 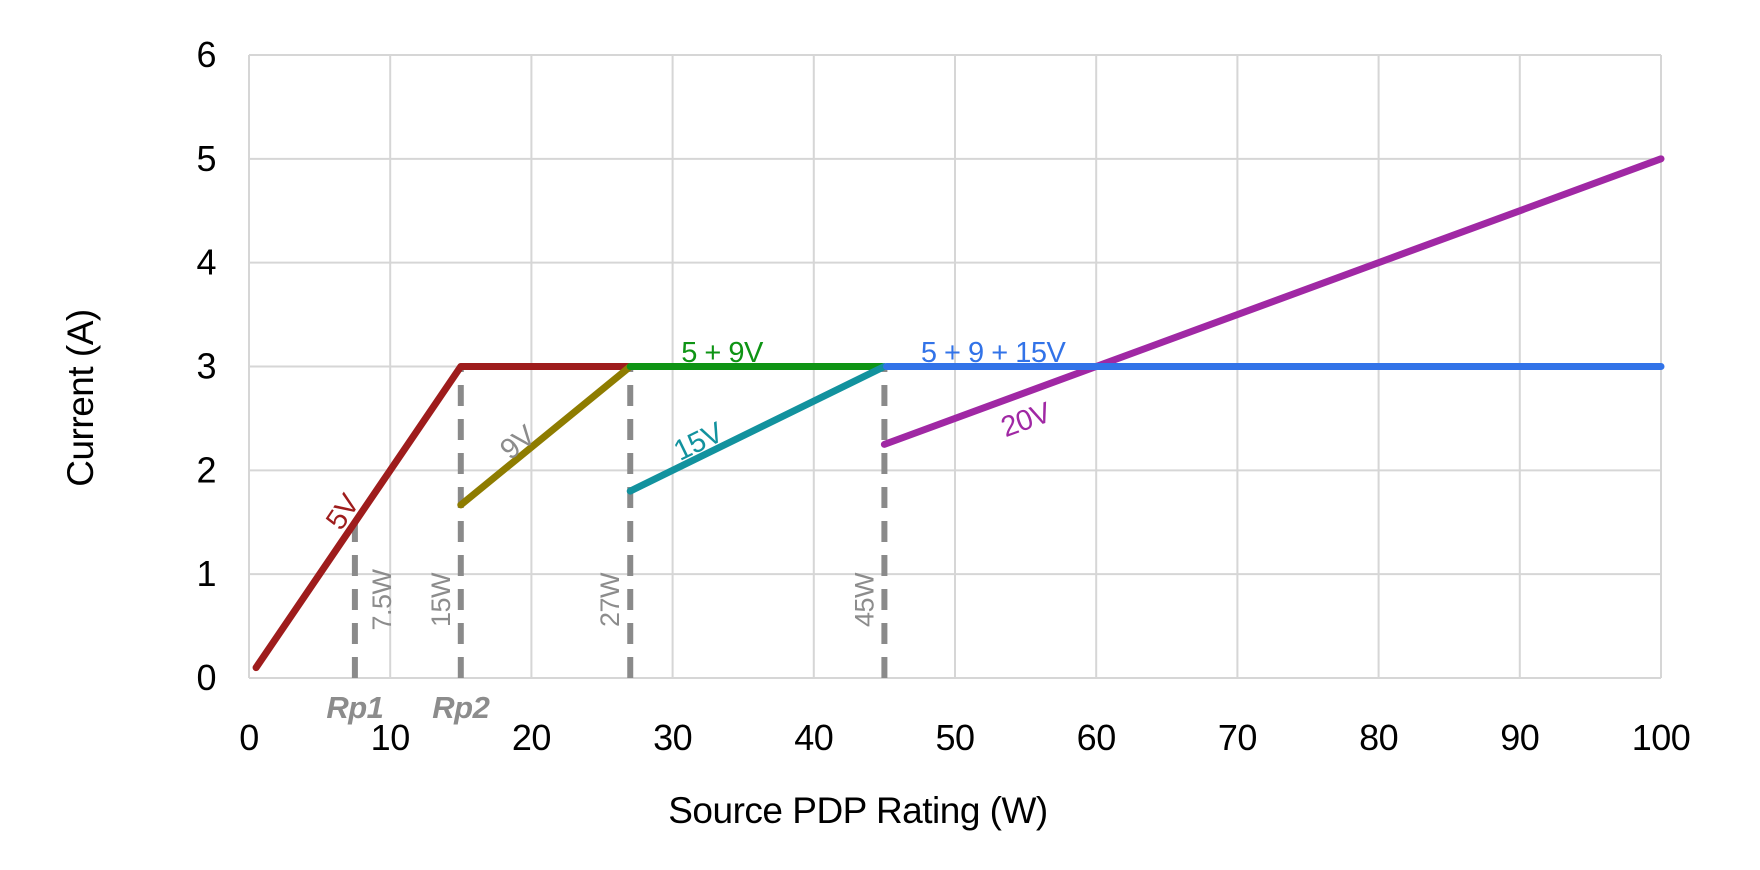 What do you see at coordinates (858, 810) in the screenshot?
I see `x-axis-title: Source PDP Rating (W)` at bounding box center [858, 810].